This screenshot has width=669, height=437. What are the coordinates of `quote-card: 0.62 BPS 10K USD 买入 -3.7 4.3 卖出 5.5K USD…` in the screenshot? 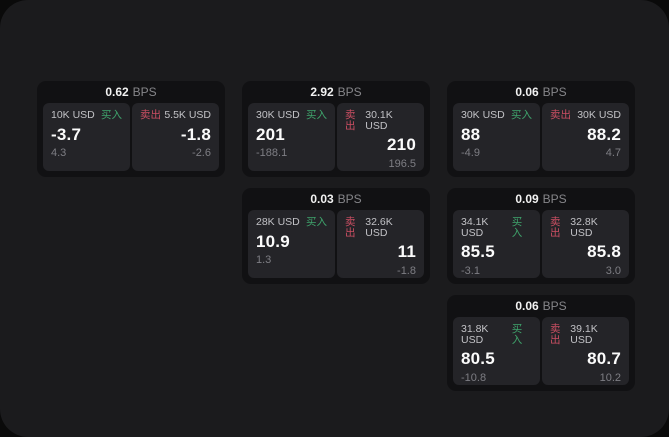 It's located at (131, 129).